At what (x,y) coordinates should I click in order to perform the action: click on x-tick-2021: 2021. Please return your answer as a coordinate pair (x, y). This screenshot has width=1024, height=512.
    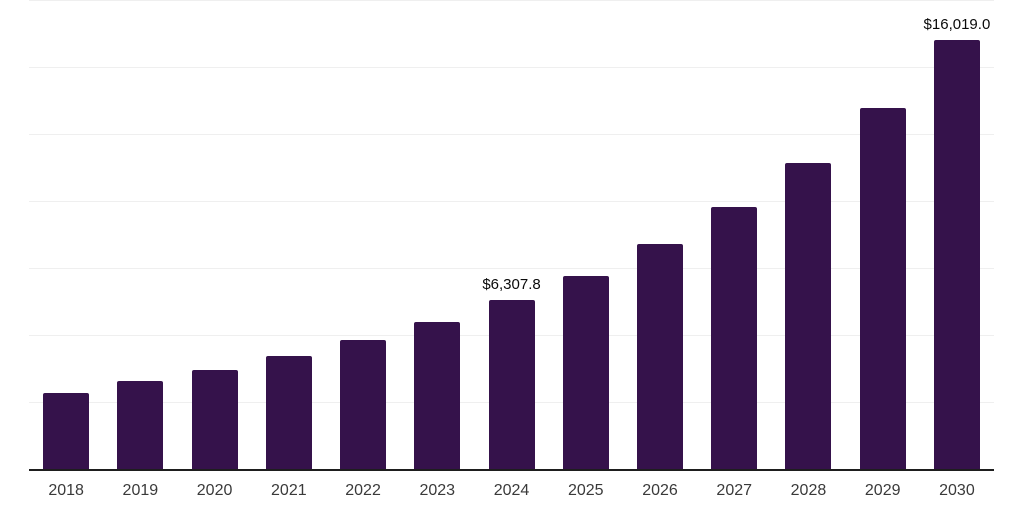
    Looking at the image, I should click on (289, 490).